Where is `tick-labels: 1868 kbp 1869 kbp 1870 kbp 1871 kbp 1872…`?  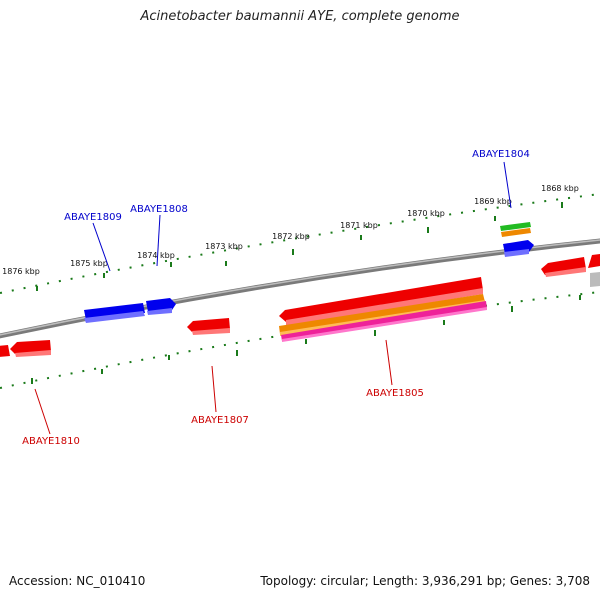
tick-labels: 1868 kbp 1869 kbp 1870 kbp 1871 kbp 1872… is located at coordinates (290, 230).